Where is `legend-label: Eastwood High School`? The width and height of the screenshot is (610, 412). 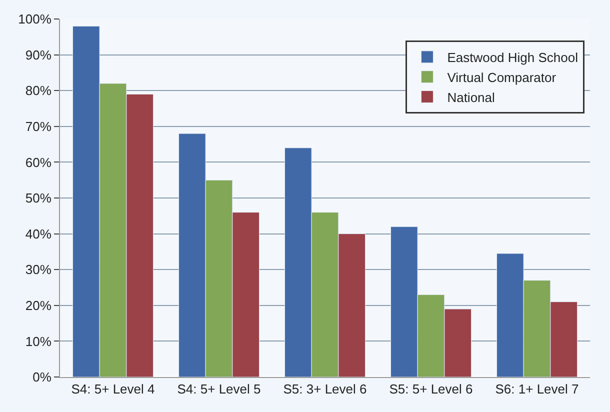
legend-label: Eastwood High School is located at coordinates (512, 57).